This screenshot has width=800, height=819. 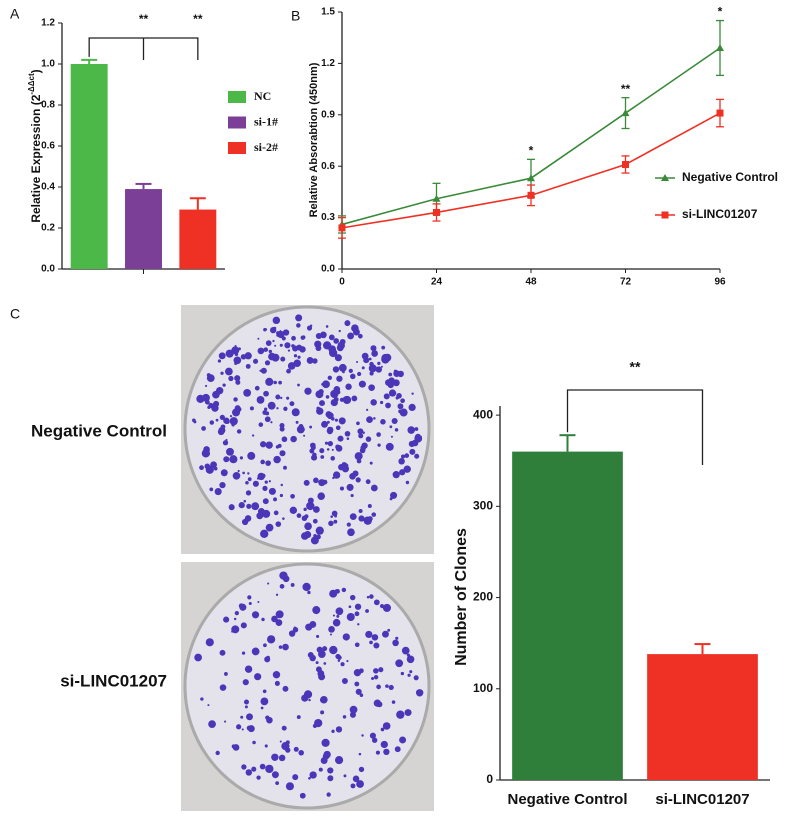 I want to click on significance-bracket, so click(x=635, y=427).